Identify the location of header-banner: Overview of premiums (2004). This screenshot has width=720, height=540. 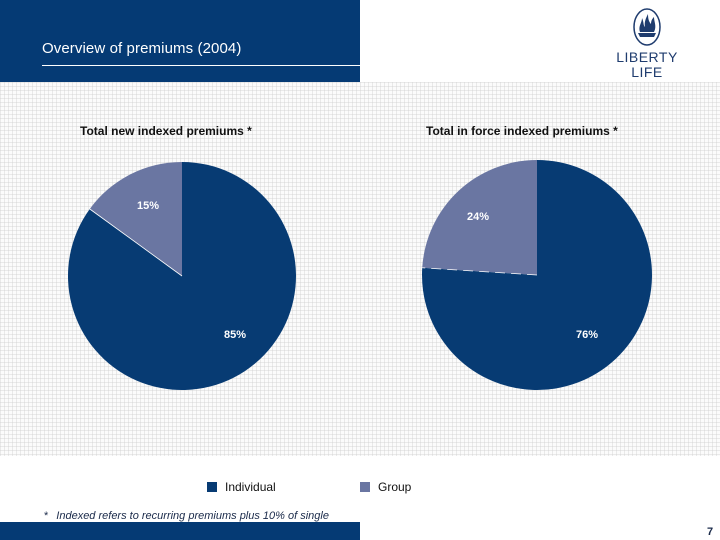
(180, 41).